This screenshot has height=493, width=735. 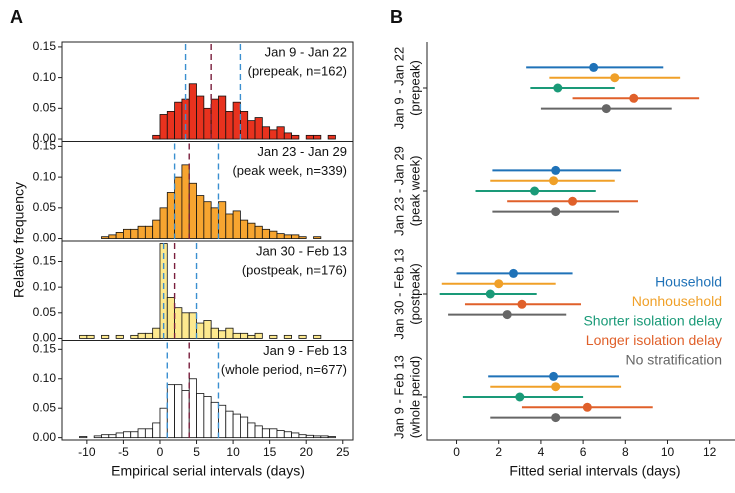 I want to click on legend-entry: Household, so click(x=688, y=282).